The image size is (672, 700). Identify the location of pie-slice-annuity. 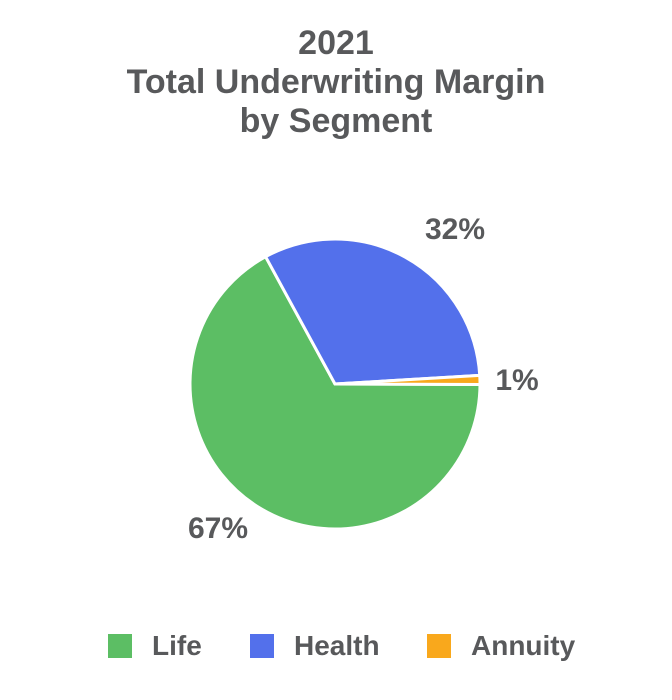
(407, 380).